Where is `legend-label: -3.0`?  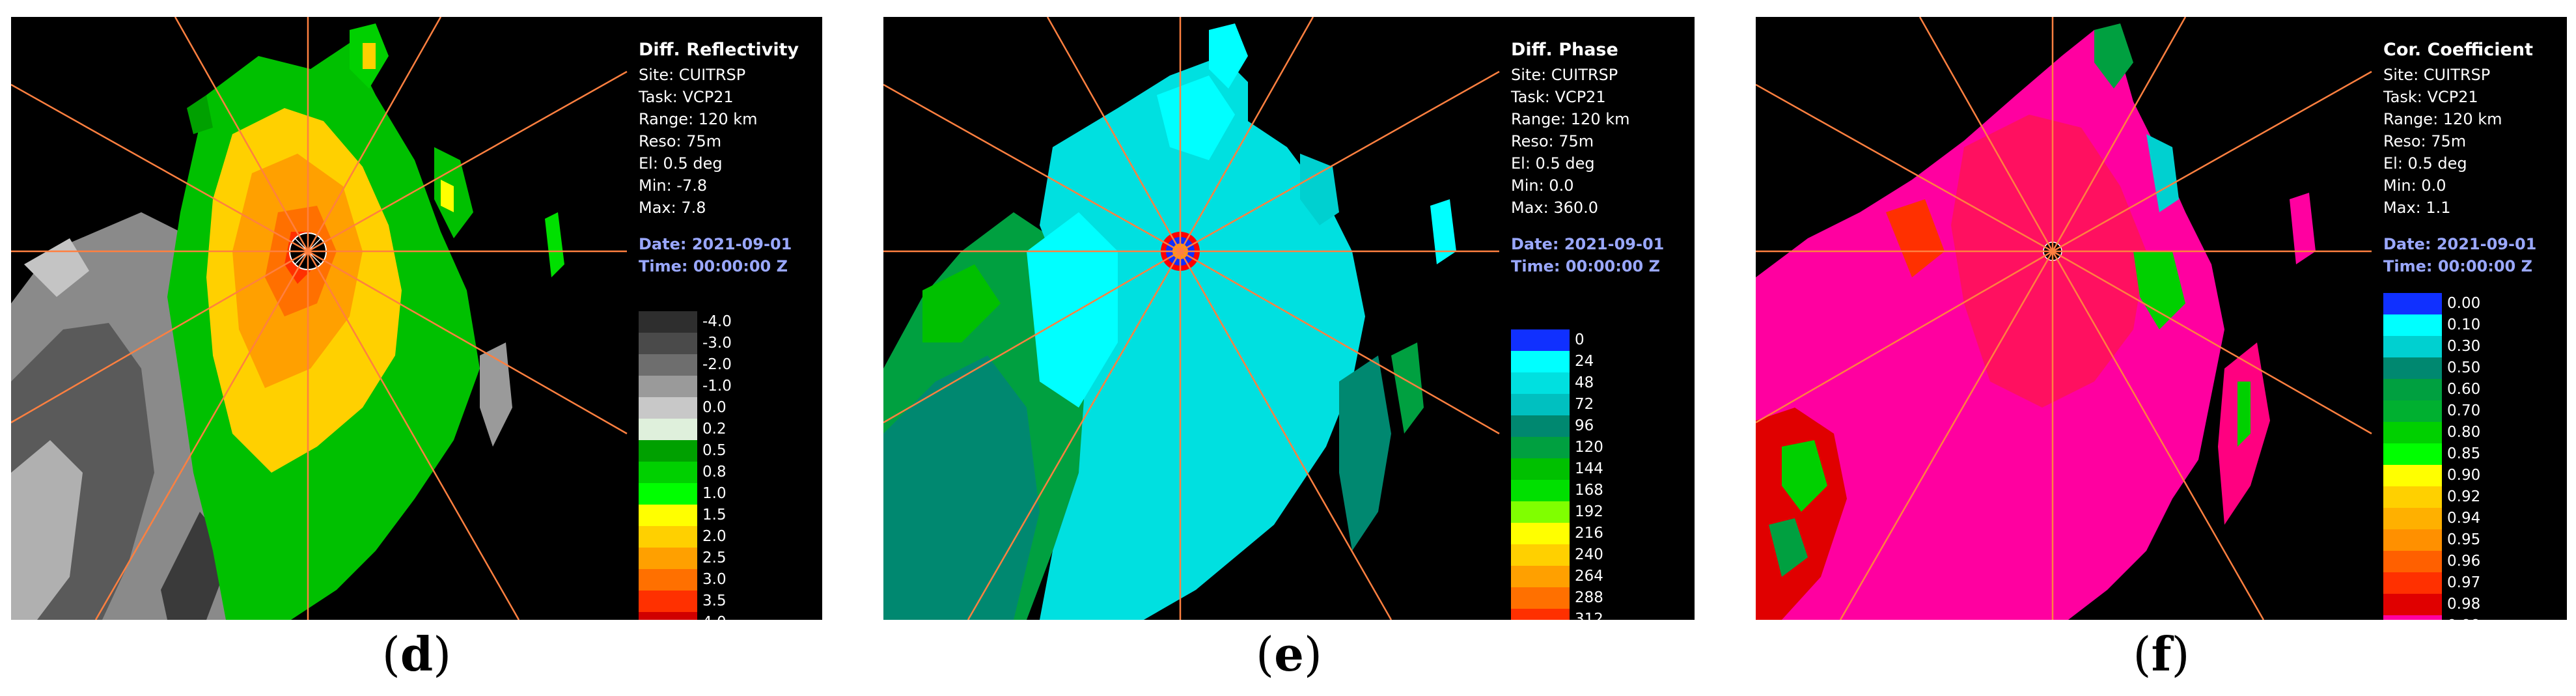 legend-label: -3.0 is located at coordinates (717, 344).